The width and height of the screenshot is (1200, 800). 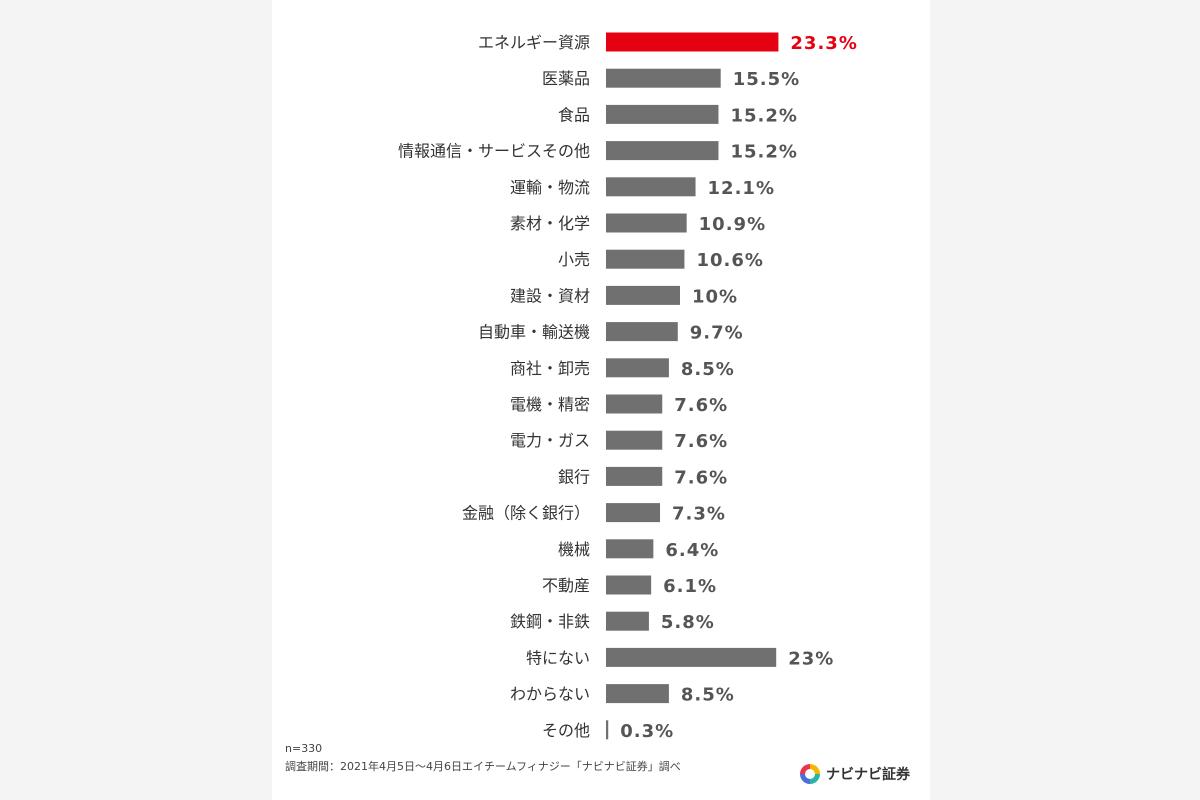 I want to click on value-label: 7.3%, so click(x=699, y=514).